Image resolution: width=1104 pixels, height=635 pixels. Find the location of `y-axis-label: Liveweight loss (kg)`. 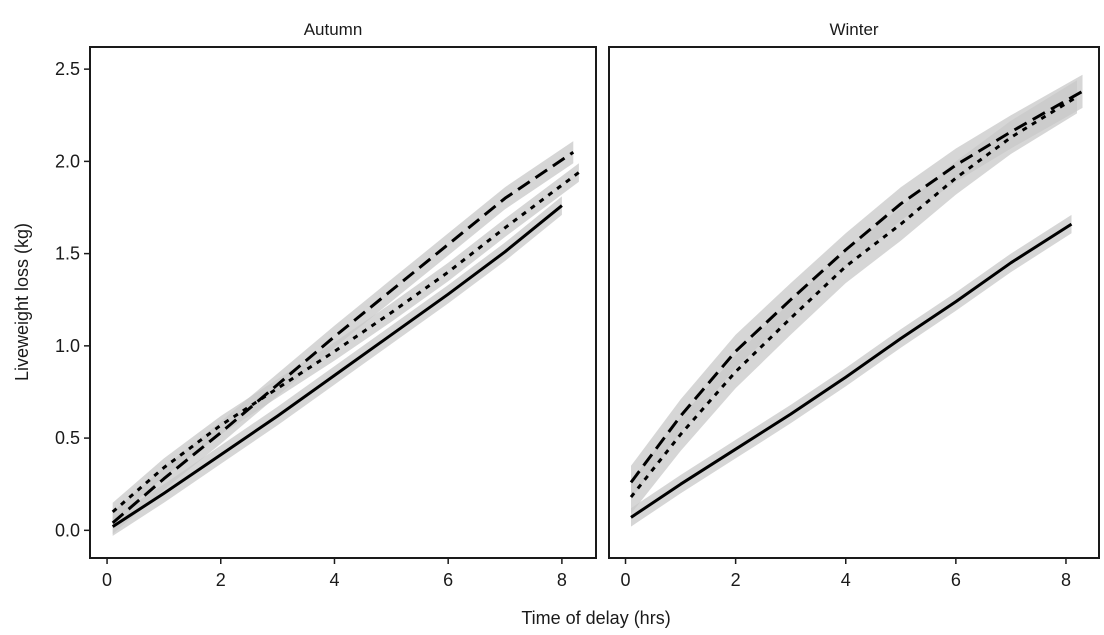

y-axis-label: Liveweight loss (kg) is located at coordinates (22, 302).